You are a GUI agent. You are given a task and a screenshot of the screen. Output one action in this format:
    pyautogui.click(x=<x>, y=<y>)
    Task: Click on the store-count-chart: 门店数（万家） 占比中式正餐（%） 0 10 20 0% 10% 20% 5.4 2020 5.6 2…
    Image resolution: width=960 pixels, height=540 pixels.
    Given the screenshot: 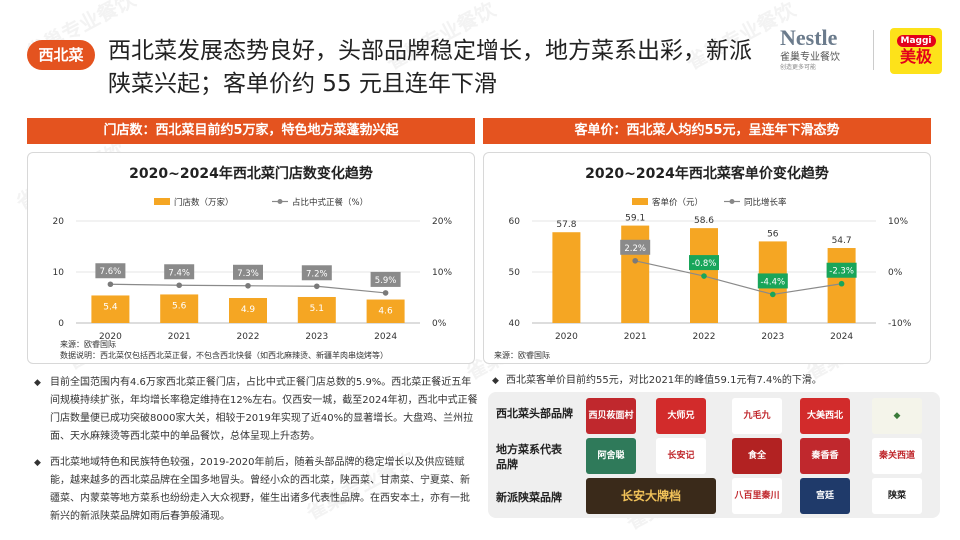 What is the action you would take?
    pyautogui.click(x=253, y=269)
    